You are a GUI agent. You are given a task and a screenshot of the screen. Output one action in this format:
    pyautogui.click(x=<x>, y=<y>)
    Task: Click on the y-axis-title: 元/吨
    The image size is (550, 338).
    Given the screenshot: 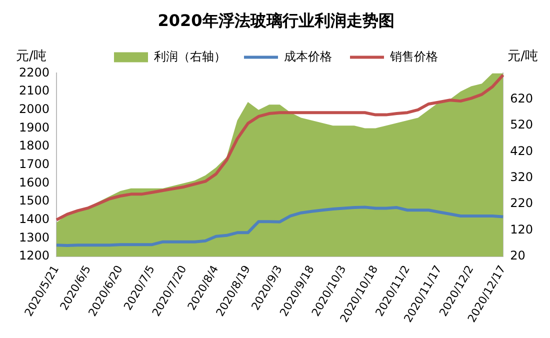 What is the action you would take?
    pyautogui.click(x=31, y=56)
    